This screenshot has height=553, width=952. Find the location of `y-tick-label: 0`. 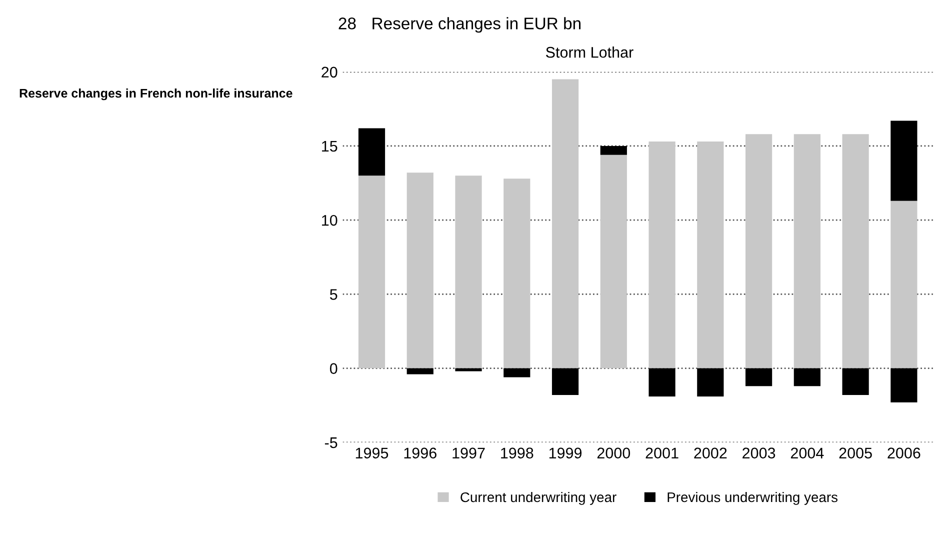

y-tick-label: 0 is located at coordinates (334, 368).